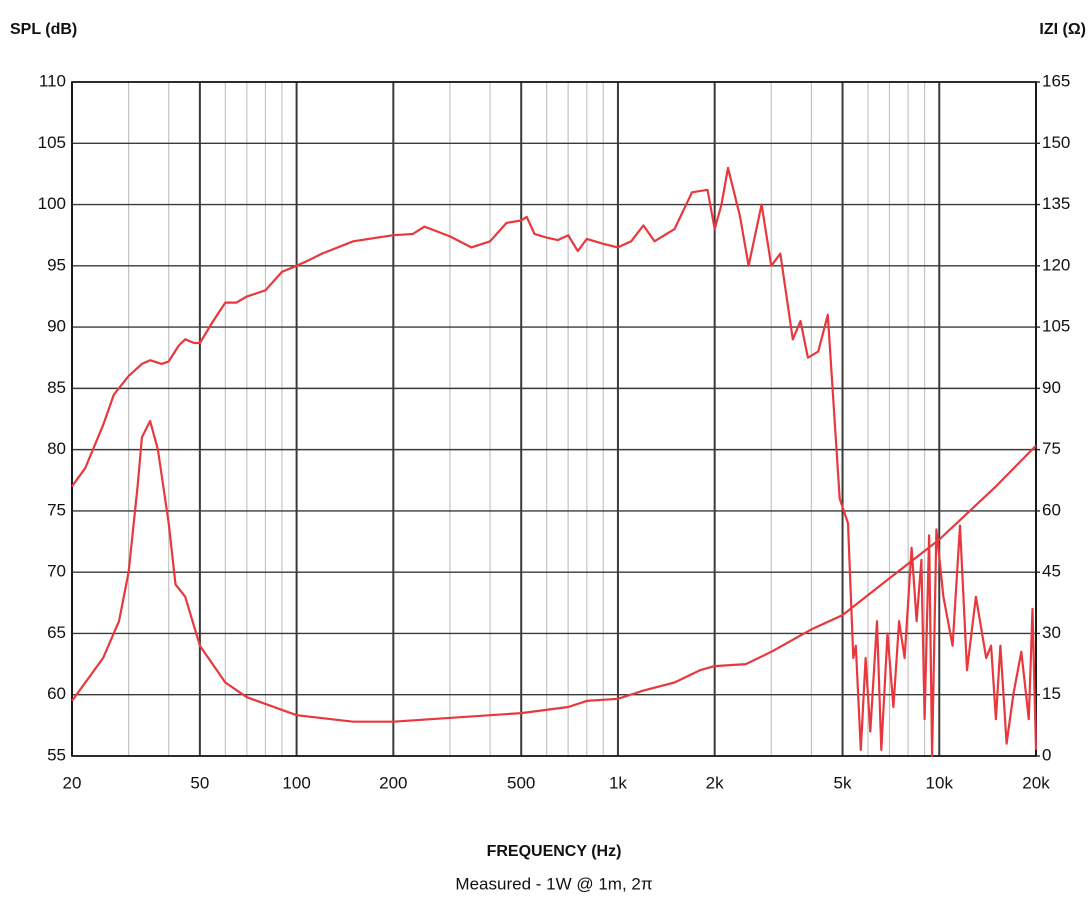 Image resolution: width=1091 pixels, height=906 pixels. Describe the element at coordinates (56, 693) in the screenshot. I see `y-tick-label: 60` at that location.